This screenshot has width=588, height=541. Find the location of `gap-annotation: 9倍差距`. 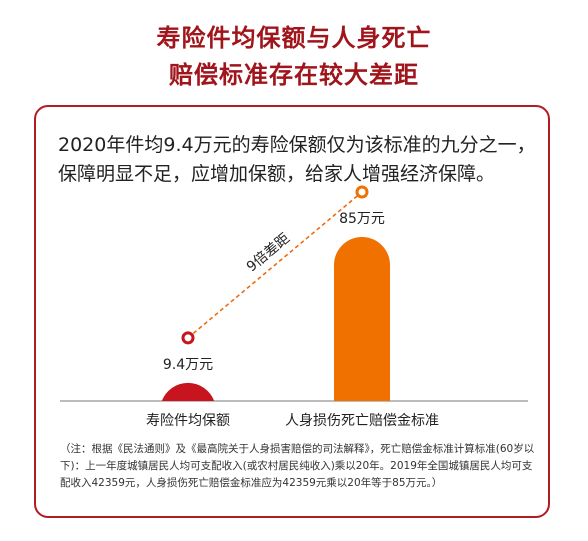

gap-annotation: 9倍差距 is located at coordinates (268, 252).